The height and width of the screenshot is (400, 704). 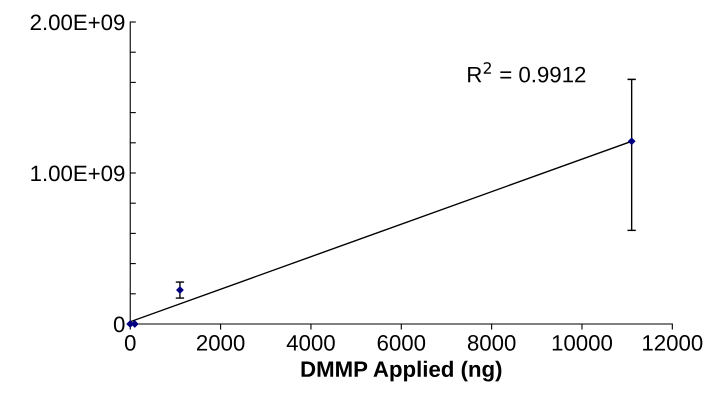 What do you see at coordinates (582, 343) in the screenshot?
I see `x-tick-label: 10000` at bounding box center [582, 343].